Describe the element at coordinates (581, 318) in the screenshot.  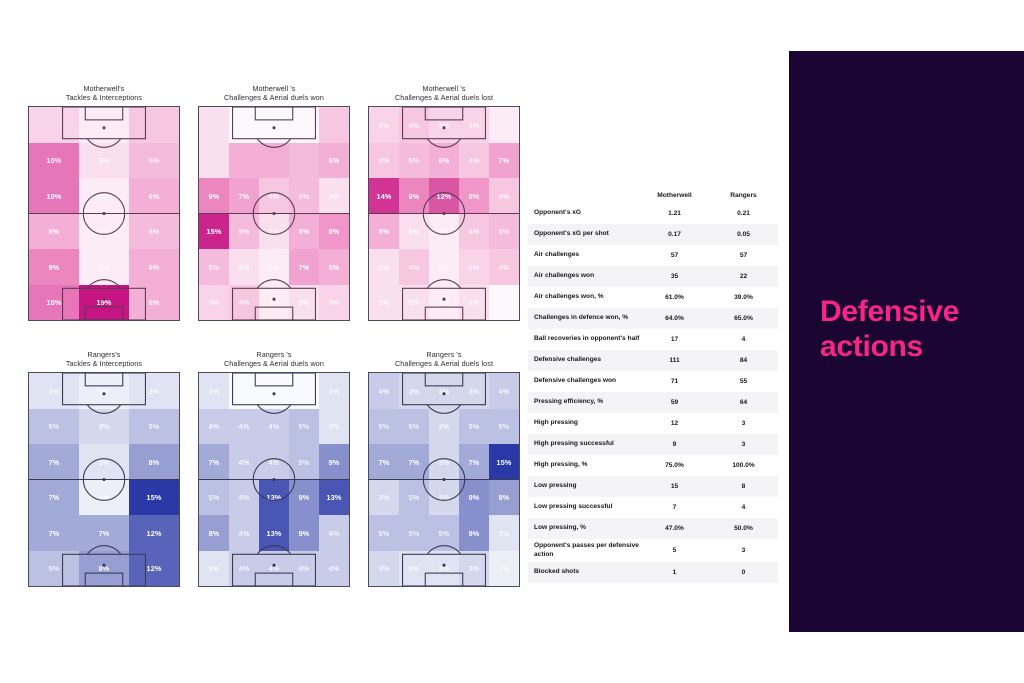
I see `table-metric-label: Challenges in defence won, %` at that location.